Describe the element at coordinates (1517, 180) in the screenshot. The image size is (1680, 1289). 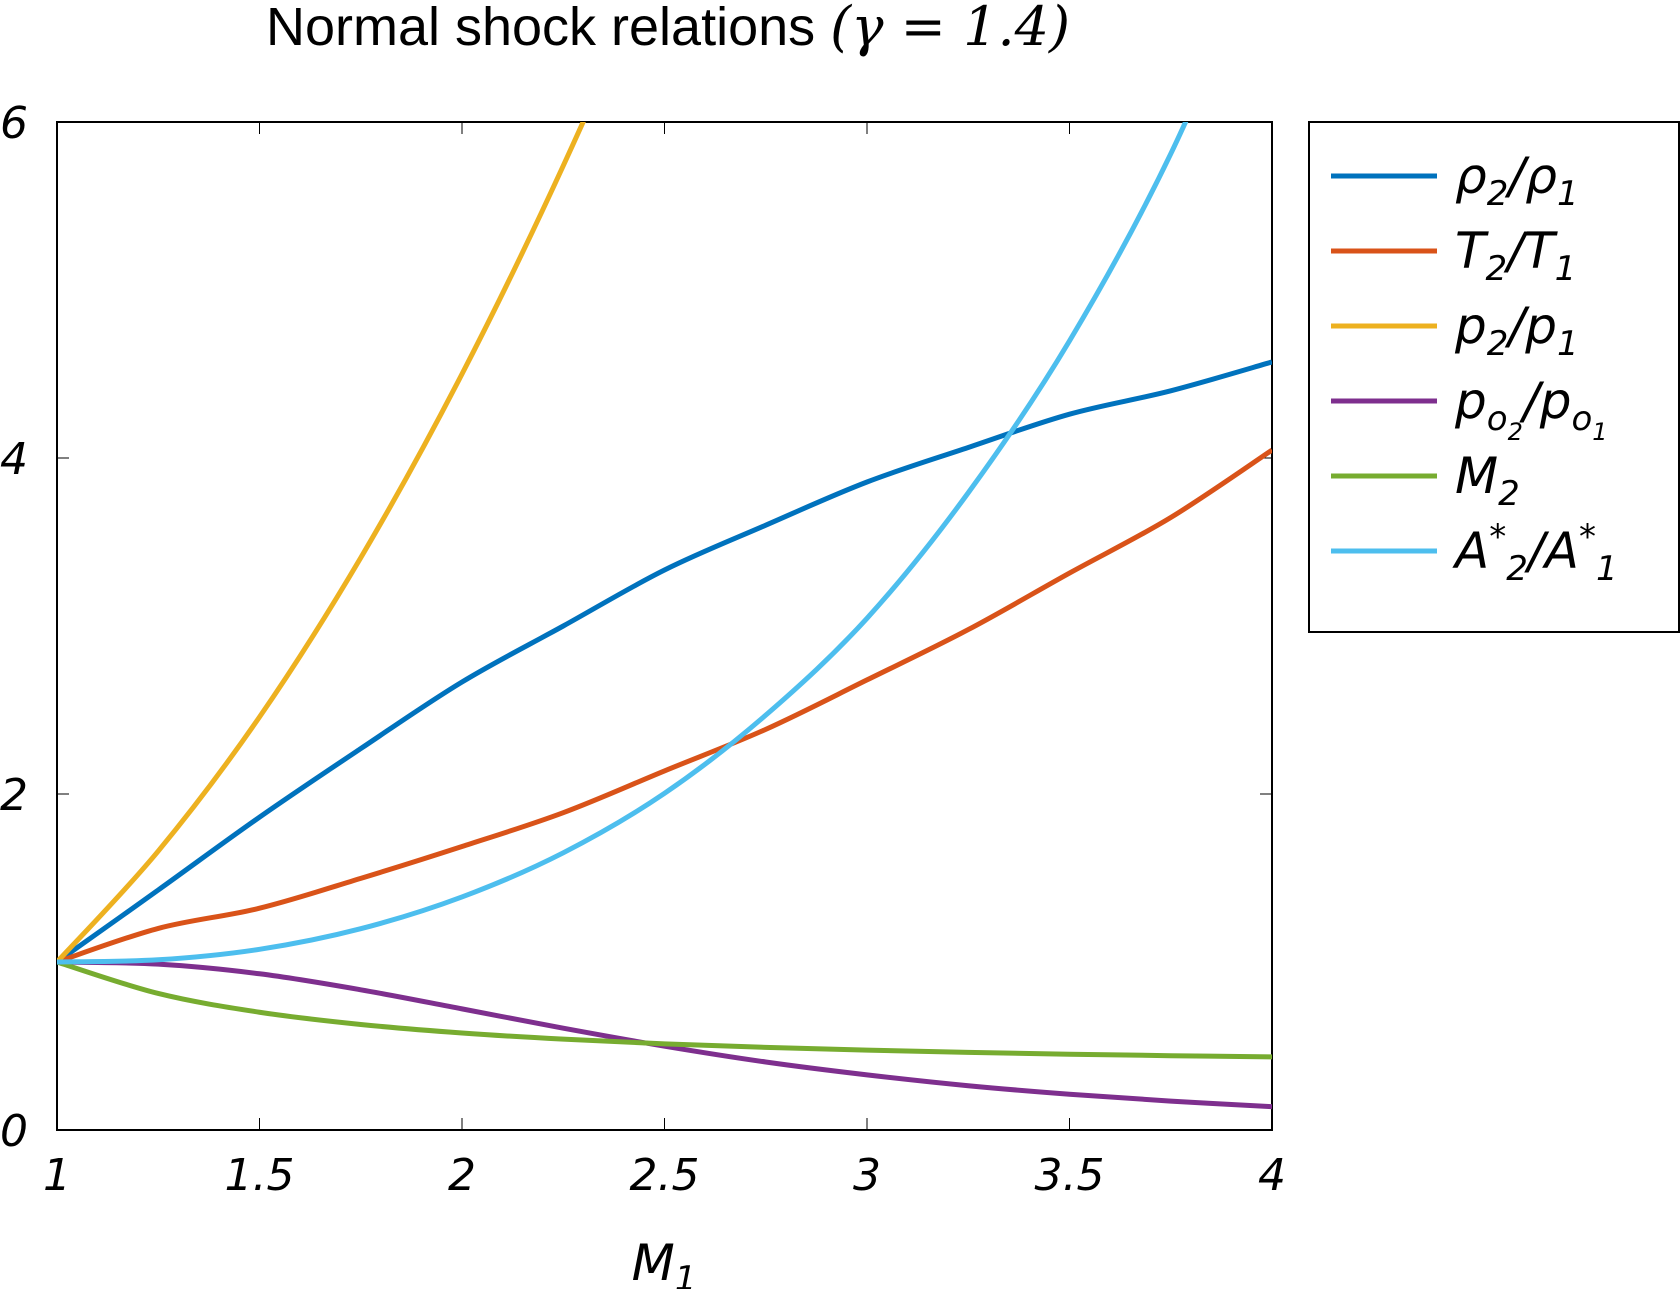
I see `legend-entry-rho: ρ2/ρ1` at that location.